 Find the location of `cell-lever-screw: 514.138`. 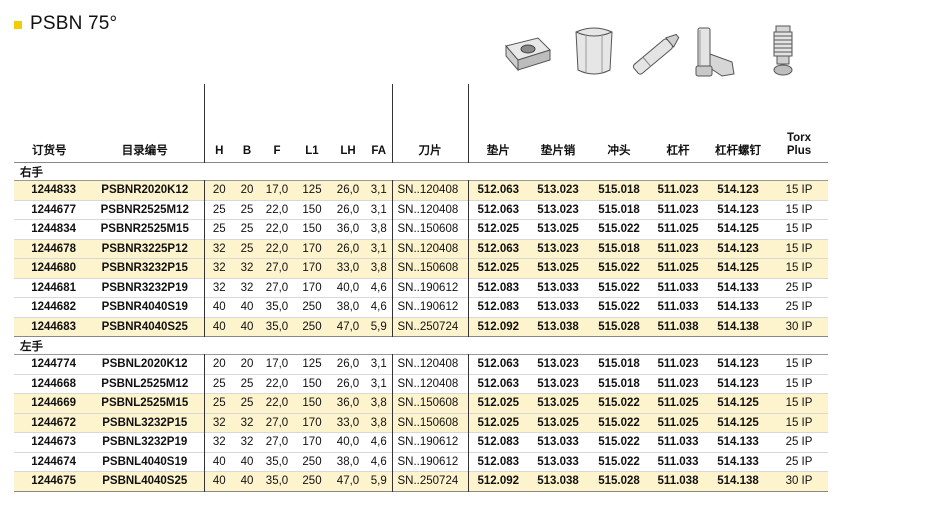

cell-lever-screw: 514.138 is located at coordinates (738, 481).